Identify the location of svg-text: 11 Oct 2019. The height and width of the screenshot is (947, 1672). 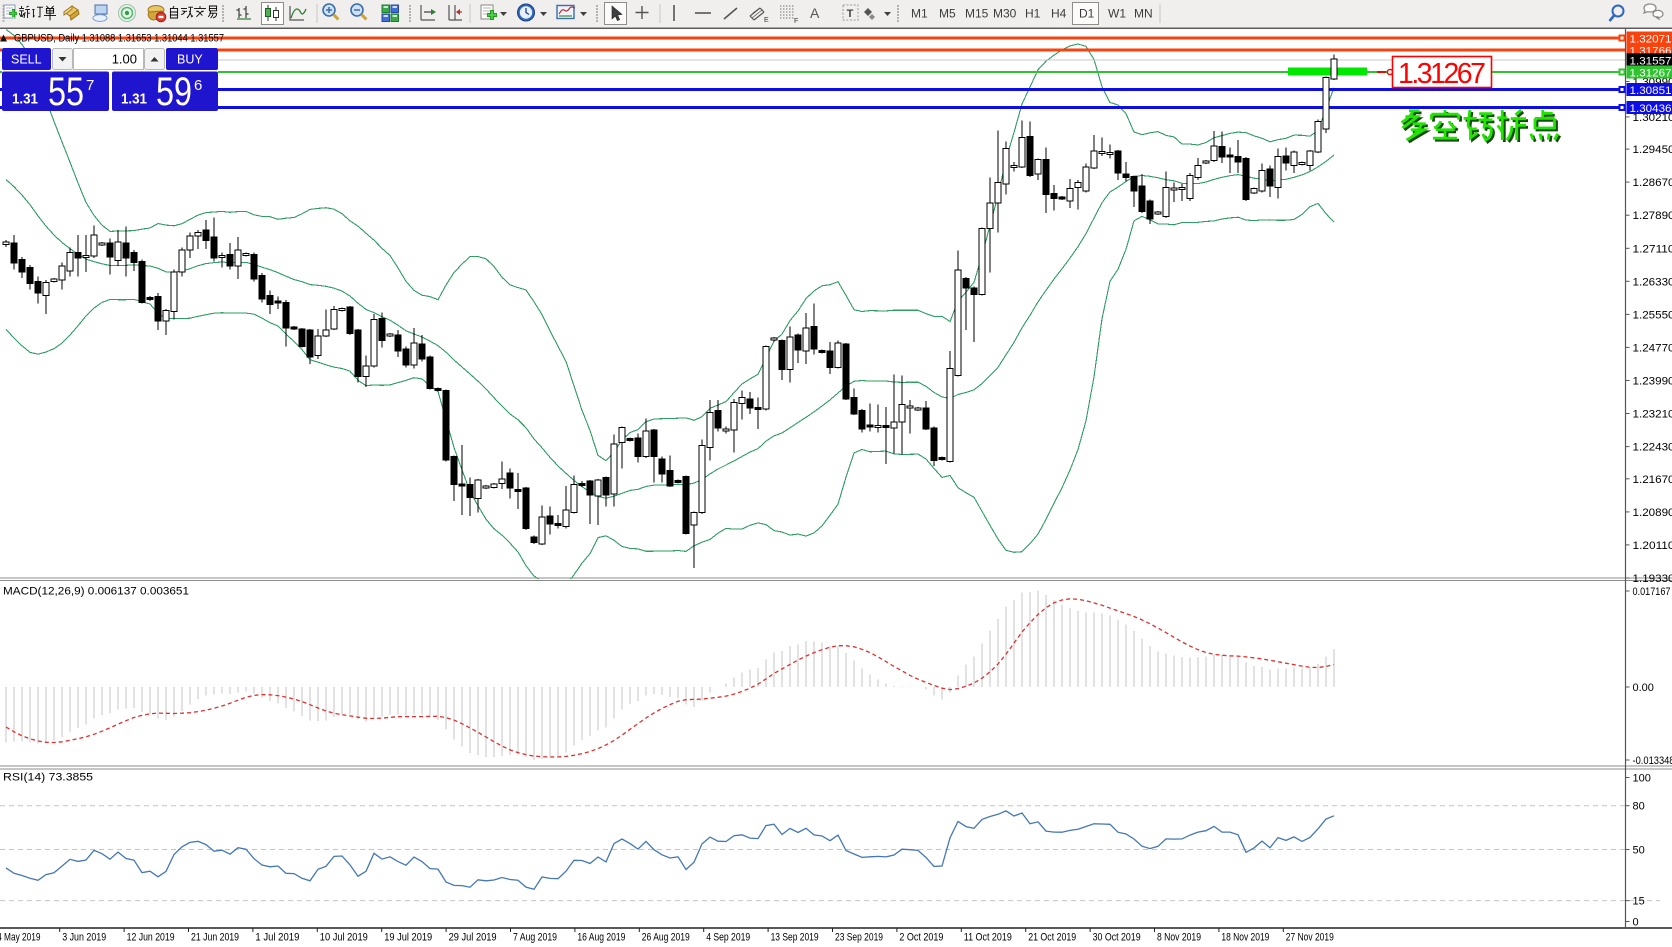
(988, 938).